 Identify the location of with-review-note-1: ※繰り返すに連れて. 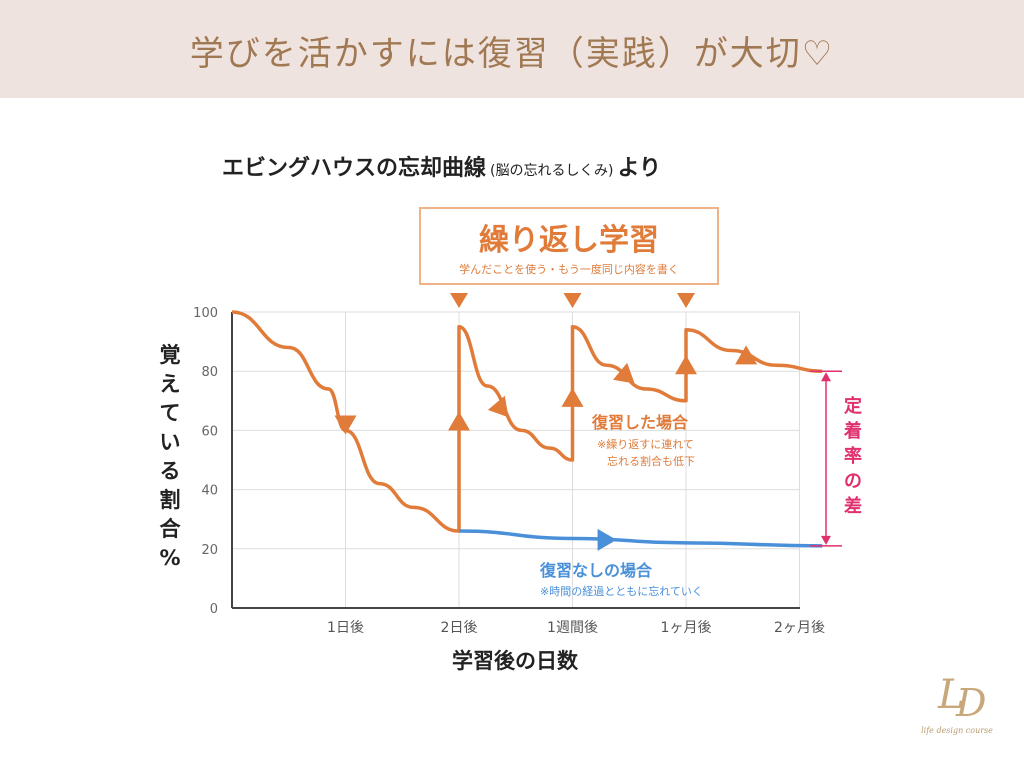
(645, 444).